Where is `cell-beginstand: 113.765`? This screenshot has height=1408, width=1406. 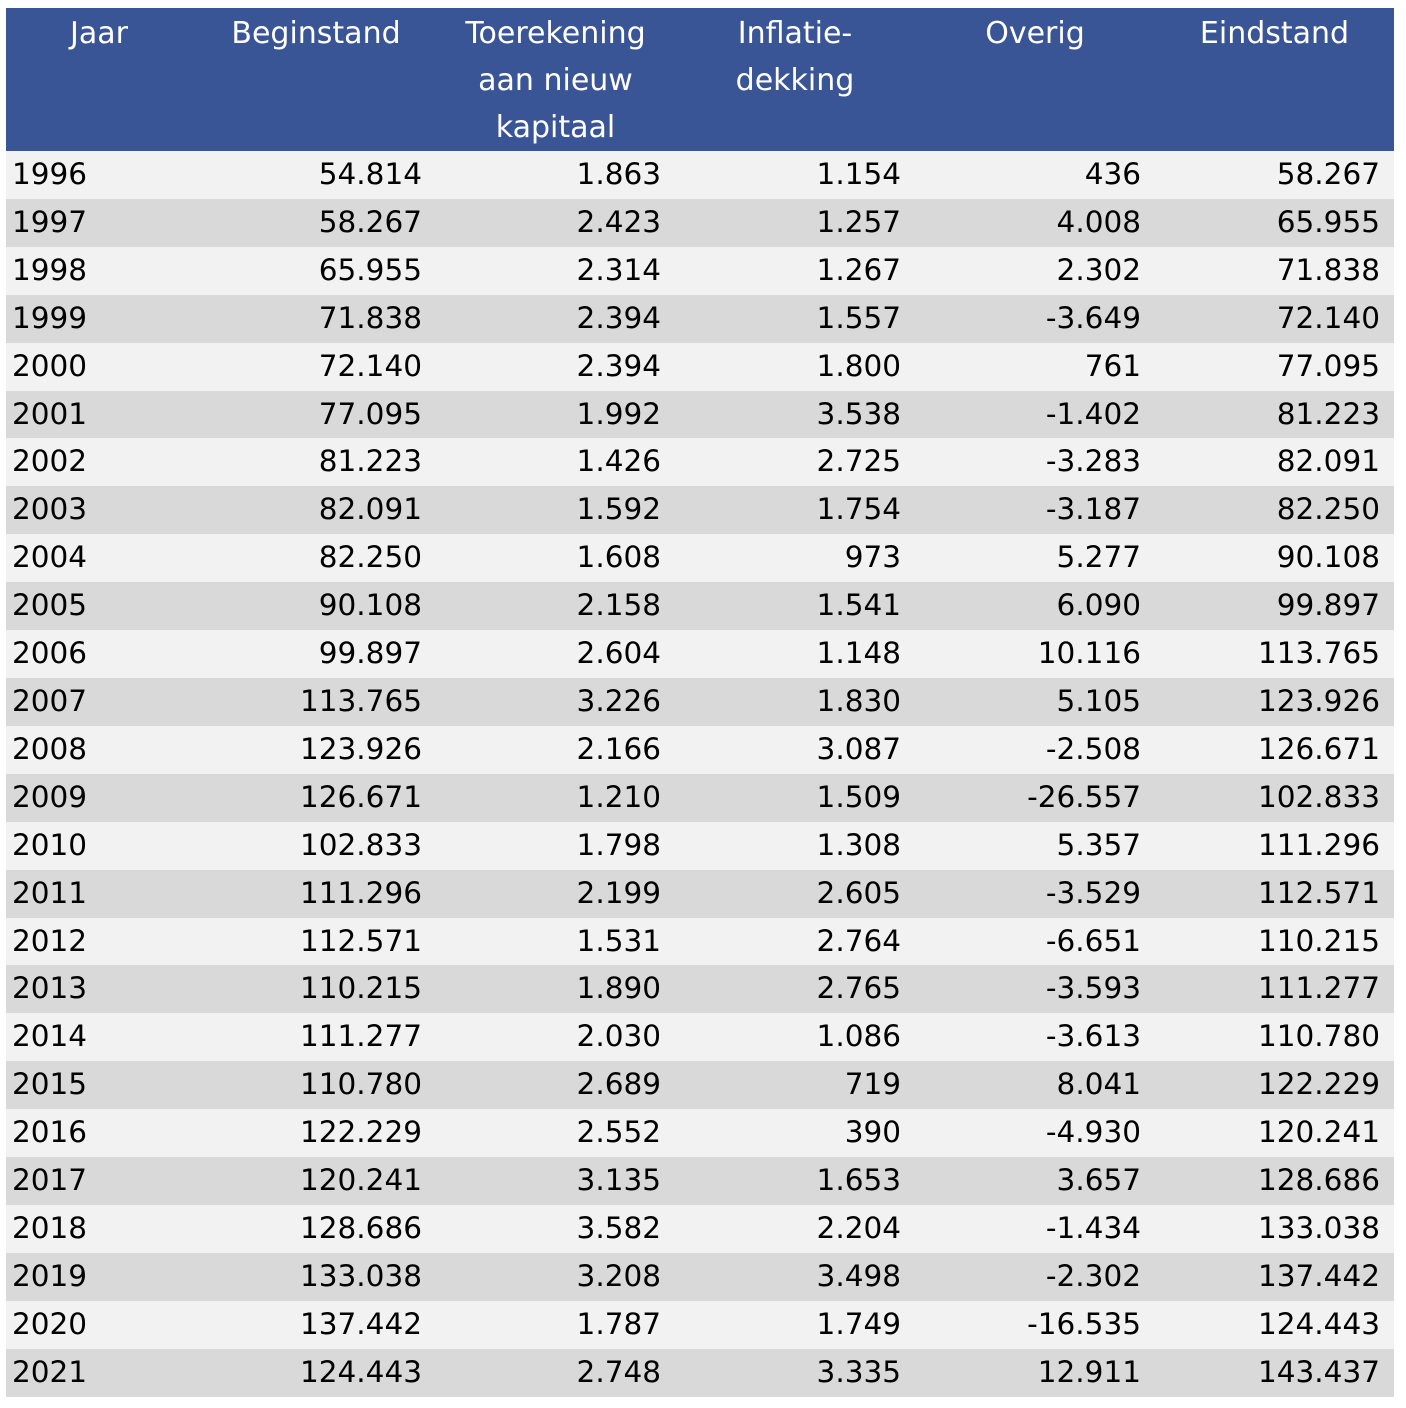
cell-beginstand: 113.765 is located at coordinates (316, 701).